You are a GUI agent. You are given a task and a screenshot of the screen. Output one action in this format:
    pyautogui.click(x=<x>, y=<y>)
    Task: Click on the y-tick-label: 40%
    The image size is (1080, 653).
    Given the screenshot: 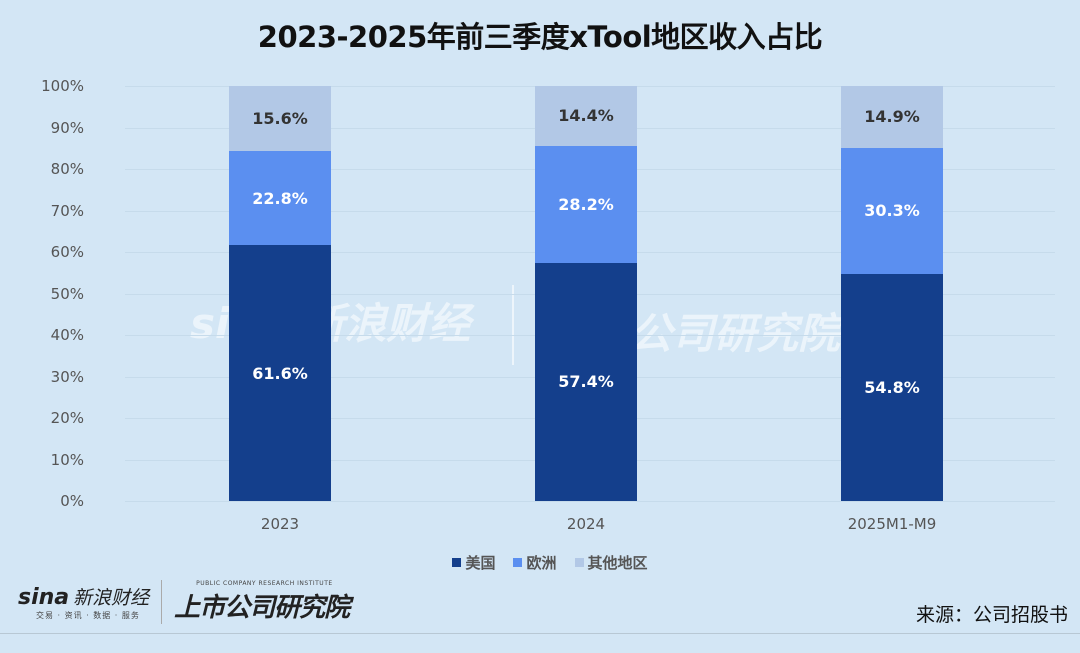 What is the action you would take?
    pyautogui.click(x=67, y=335)
    